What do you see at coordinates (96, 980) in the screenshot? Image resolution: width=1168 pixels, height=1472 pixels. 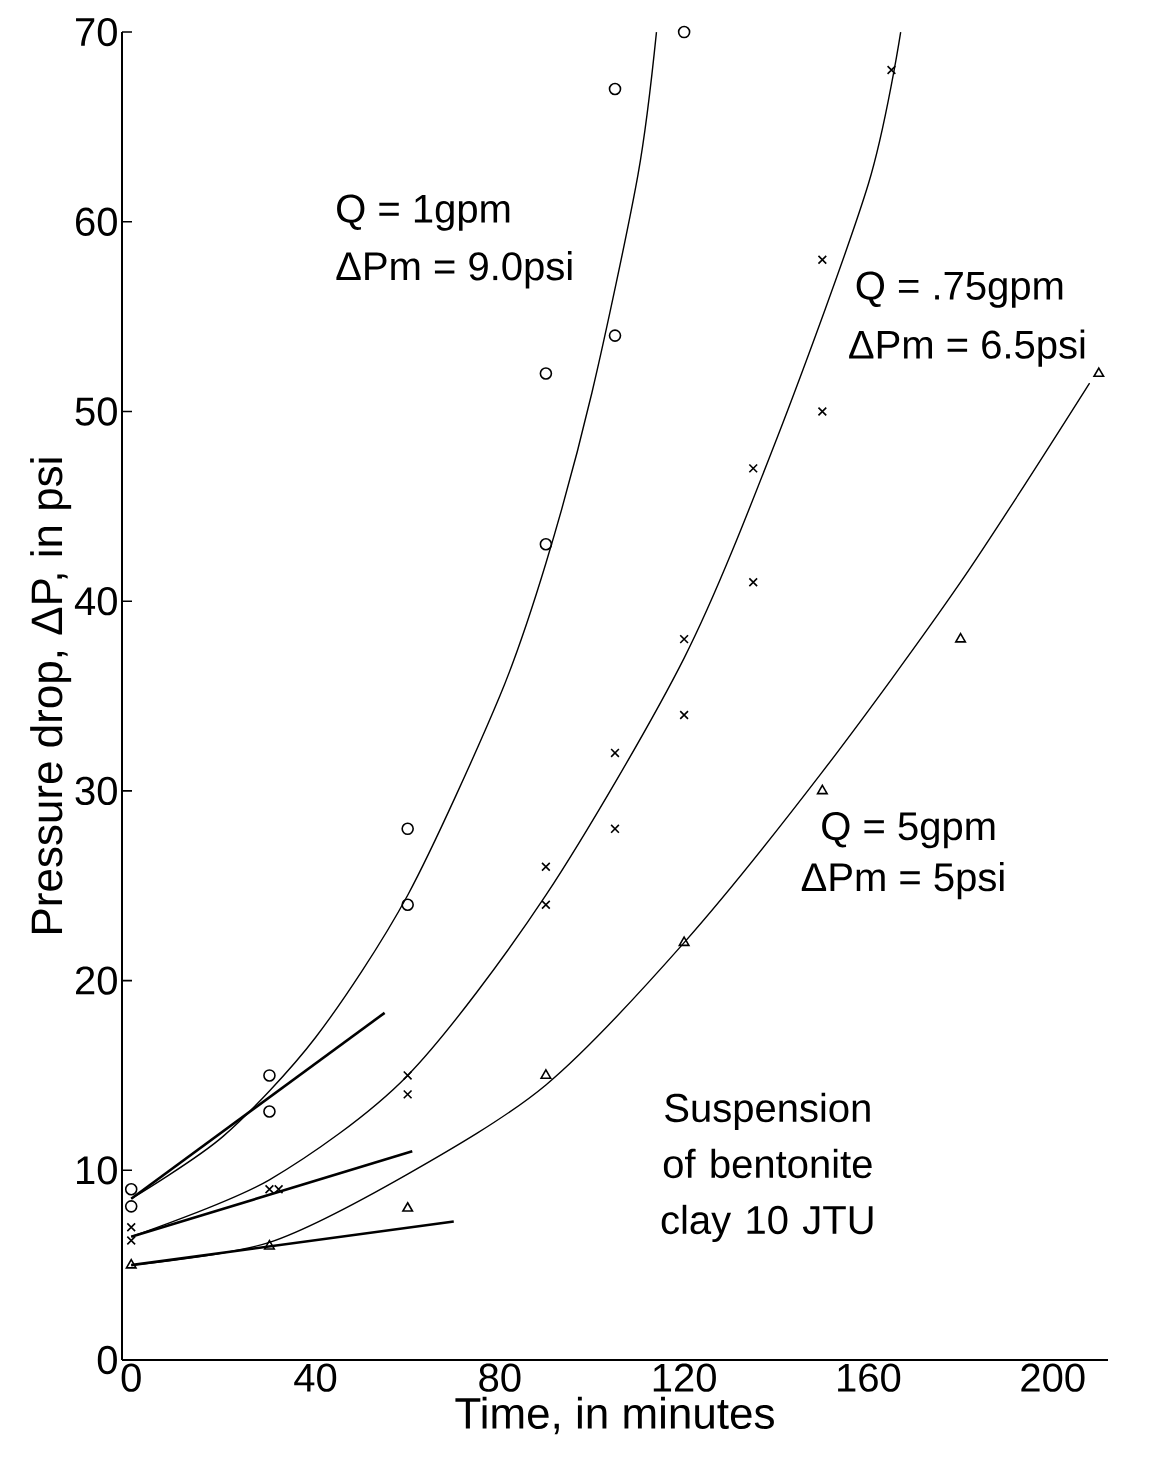 I see `y-tick-label: 20` at bounding box center [96, 980].